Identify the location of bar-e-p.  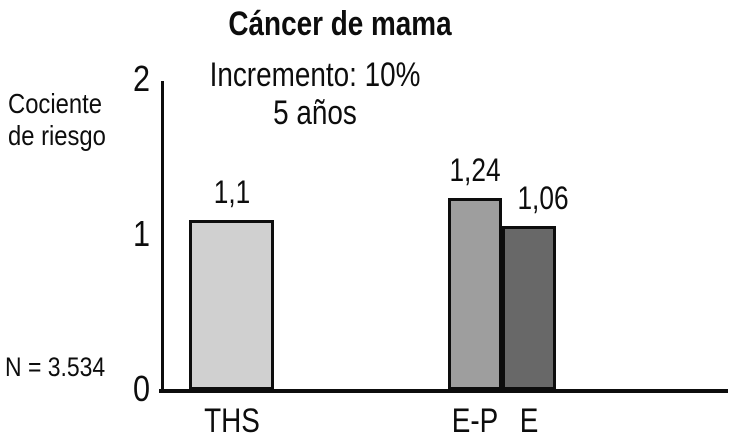
(475, 293).